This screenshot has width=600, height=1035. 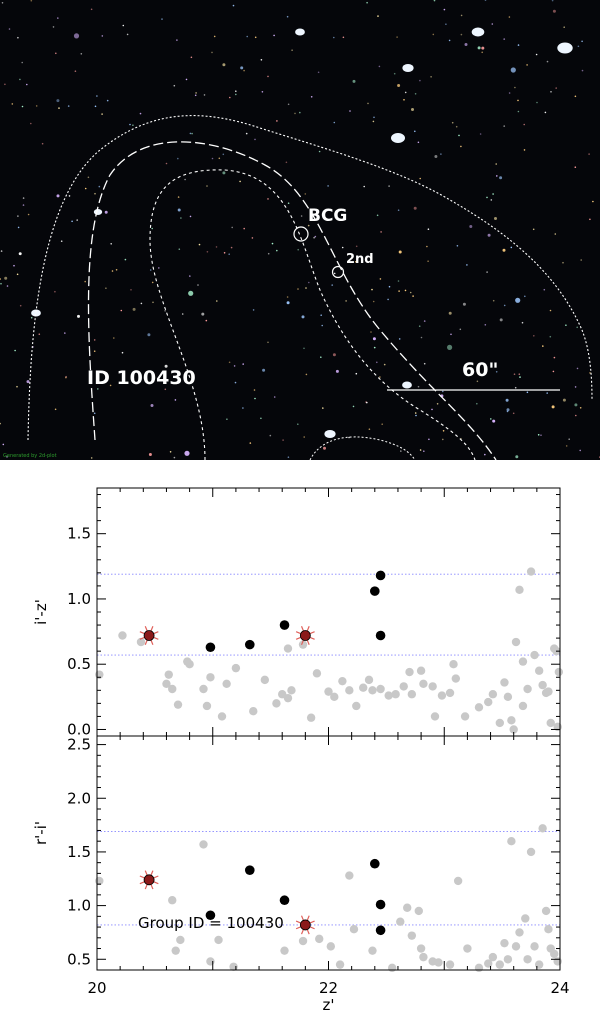 What do you see at coordinates (559, 988) in the screenshot?
I see `x-tick-label: 24` at bounding box center [559, 988].